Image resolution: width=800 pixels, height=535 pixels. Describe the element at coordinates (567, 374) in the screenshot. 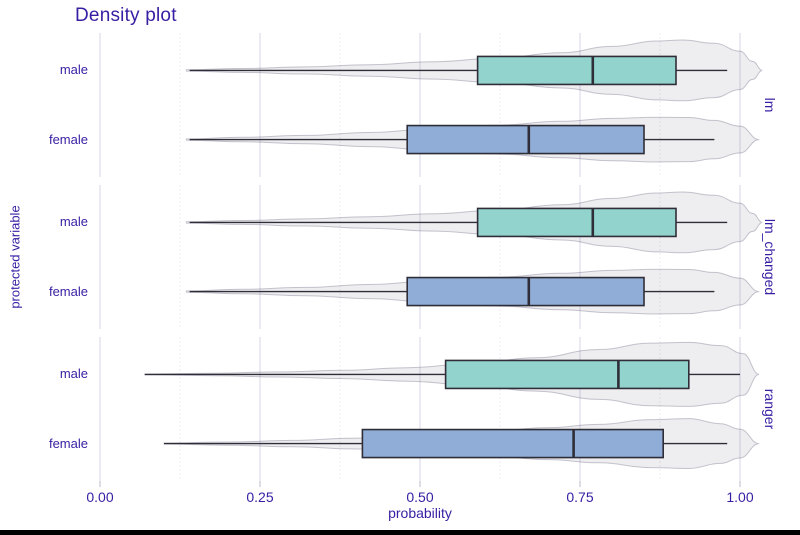

I see `box-ranger-male` at that location.